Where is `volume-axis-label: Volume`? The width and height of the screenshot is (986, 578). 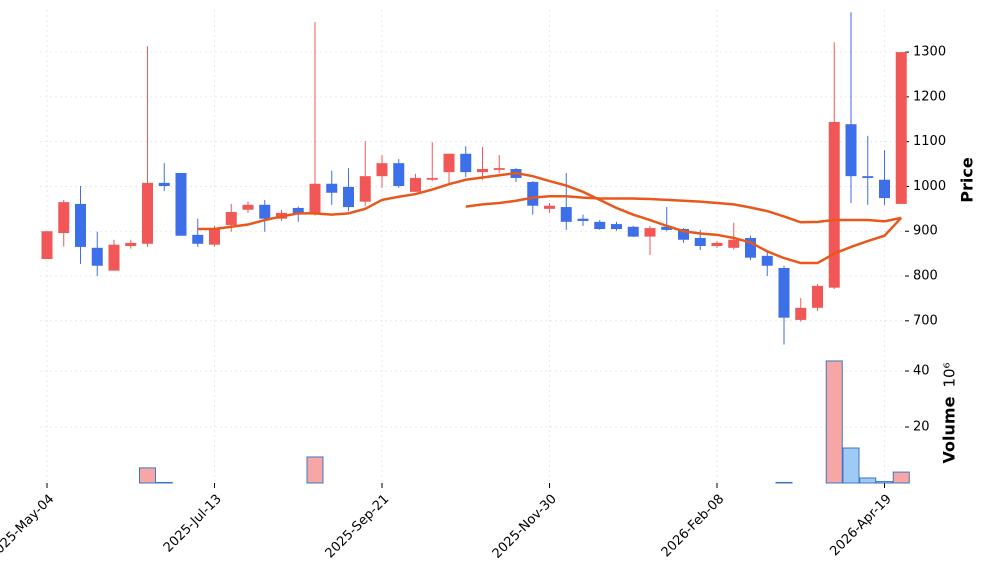 volume-axis-label: Volume is located at coordinates (949, 429).